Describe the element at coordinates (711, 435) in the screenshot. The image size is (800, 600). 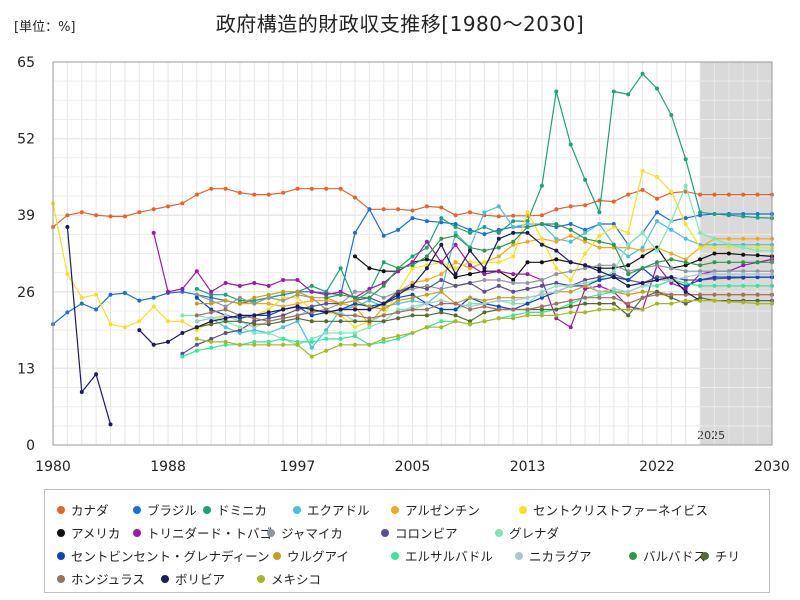
I see `forecast-label: 2025` at that location.